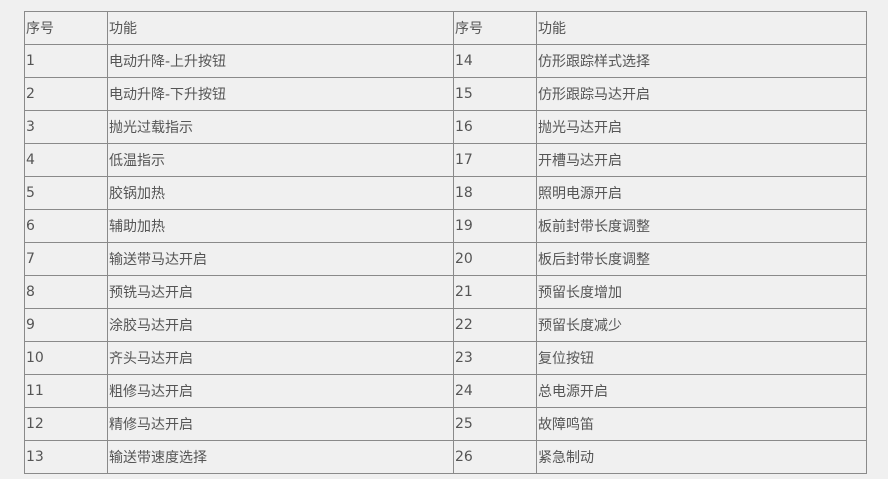 This screenshot has height=479, width=888. I want to click on index-cell: 6, so click(66, 226).